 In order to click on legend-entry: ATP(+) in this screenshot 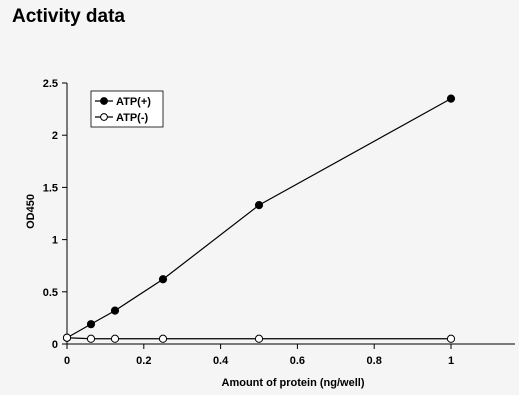, I will do `click(123, 102)`.